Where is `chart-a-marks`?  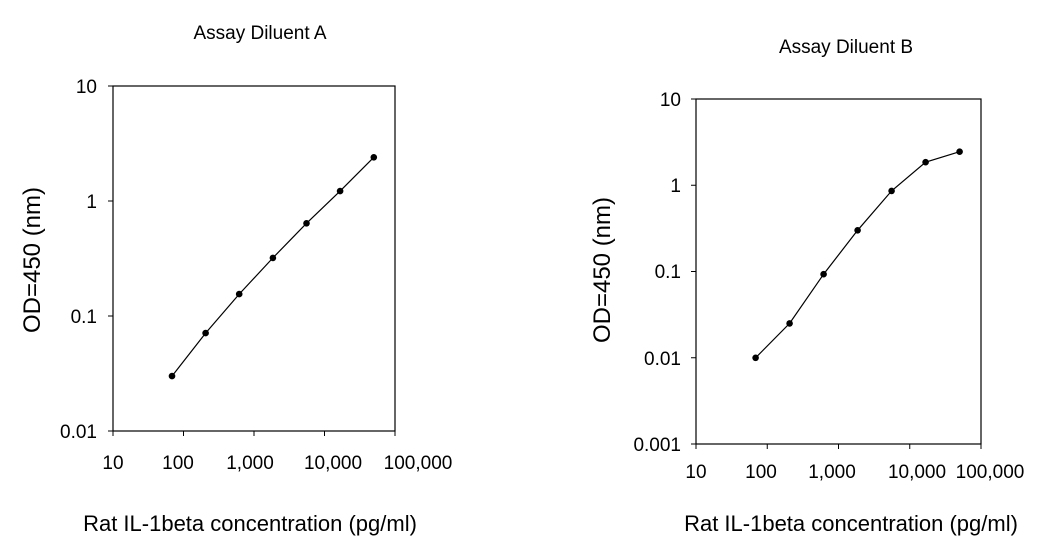 chart-a-marks is located at coordinates (273, 267).